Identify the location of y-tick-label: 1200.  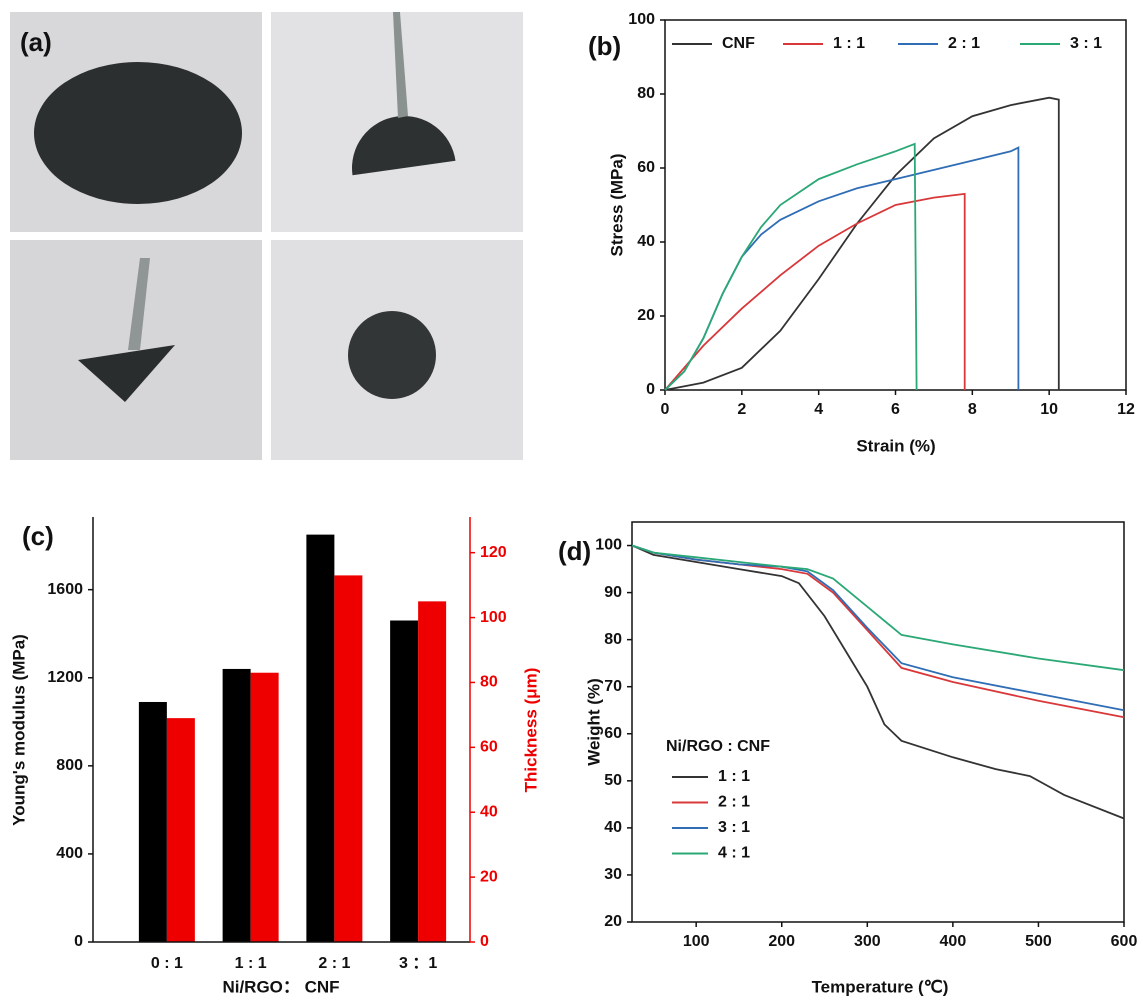
(65, 677).